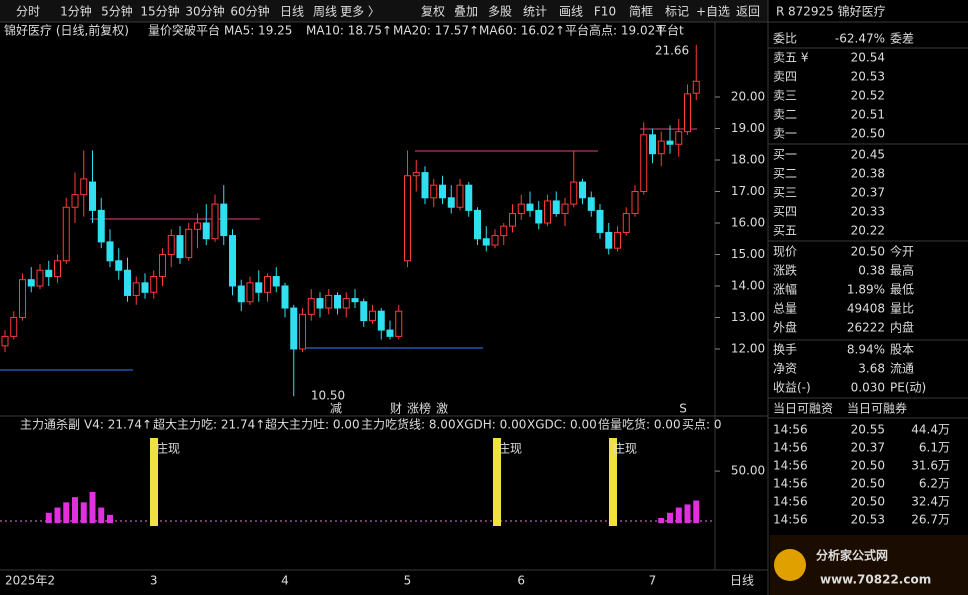 The width and height of the screenshot is (968, 595). I want to click on event-tag: 减, so click(336, 409).